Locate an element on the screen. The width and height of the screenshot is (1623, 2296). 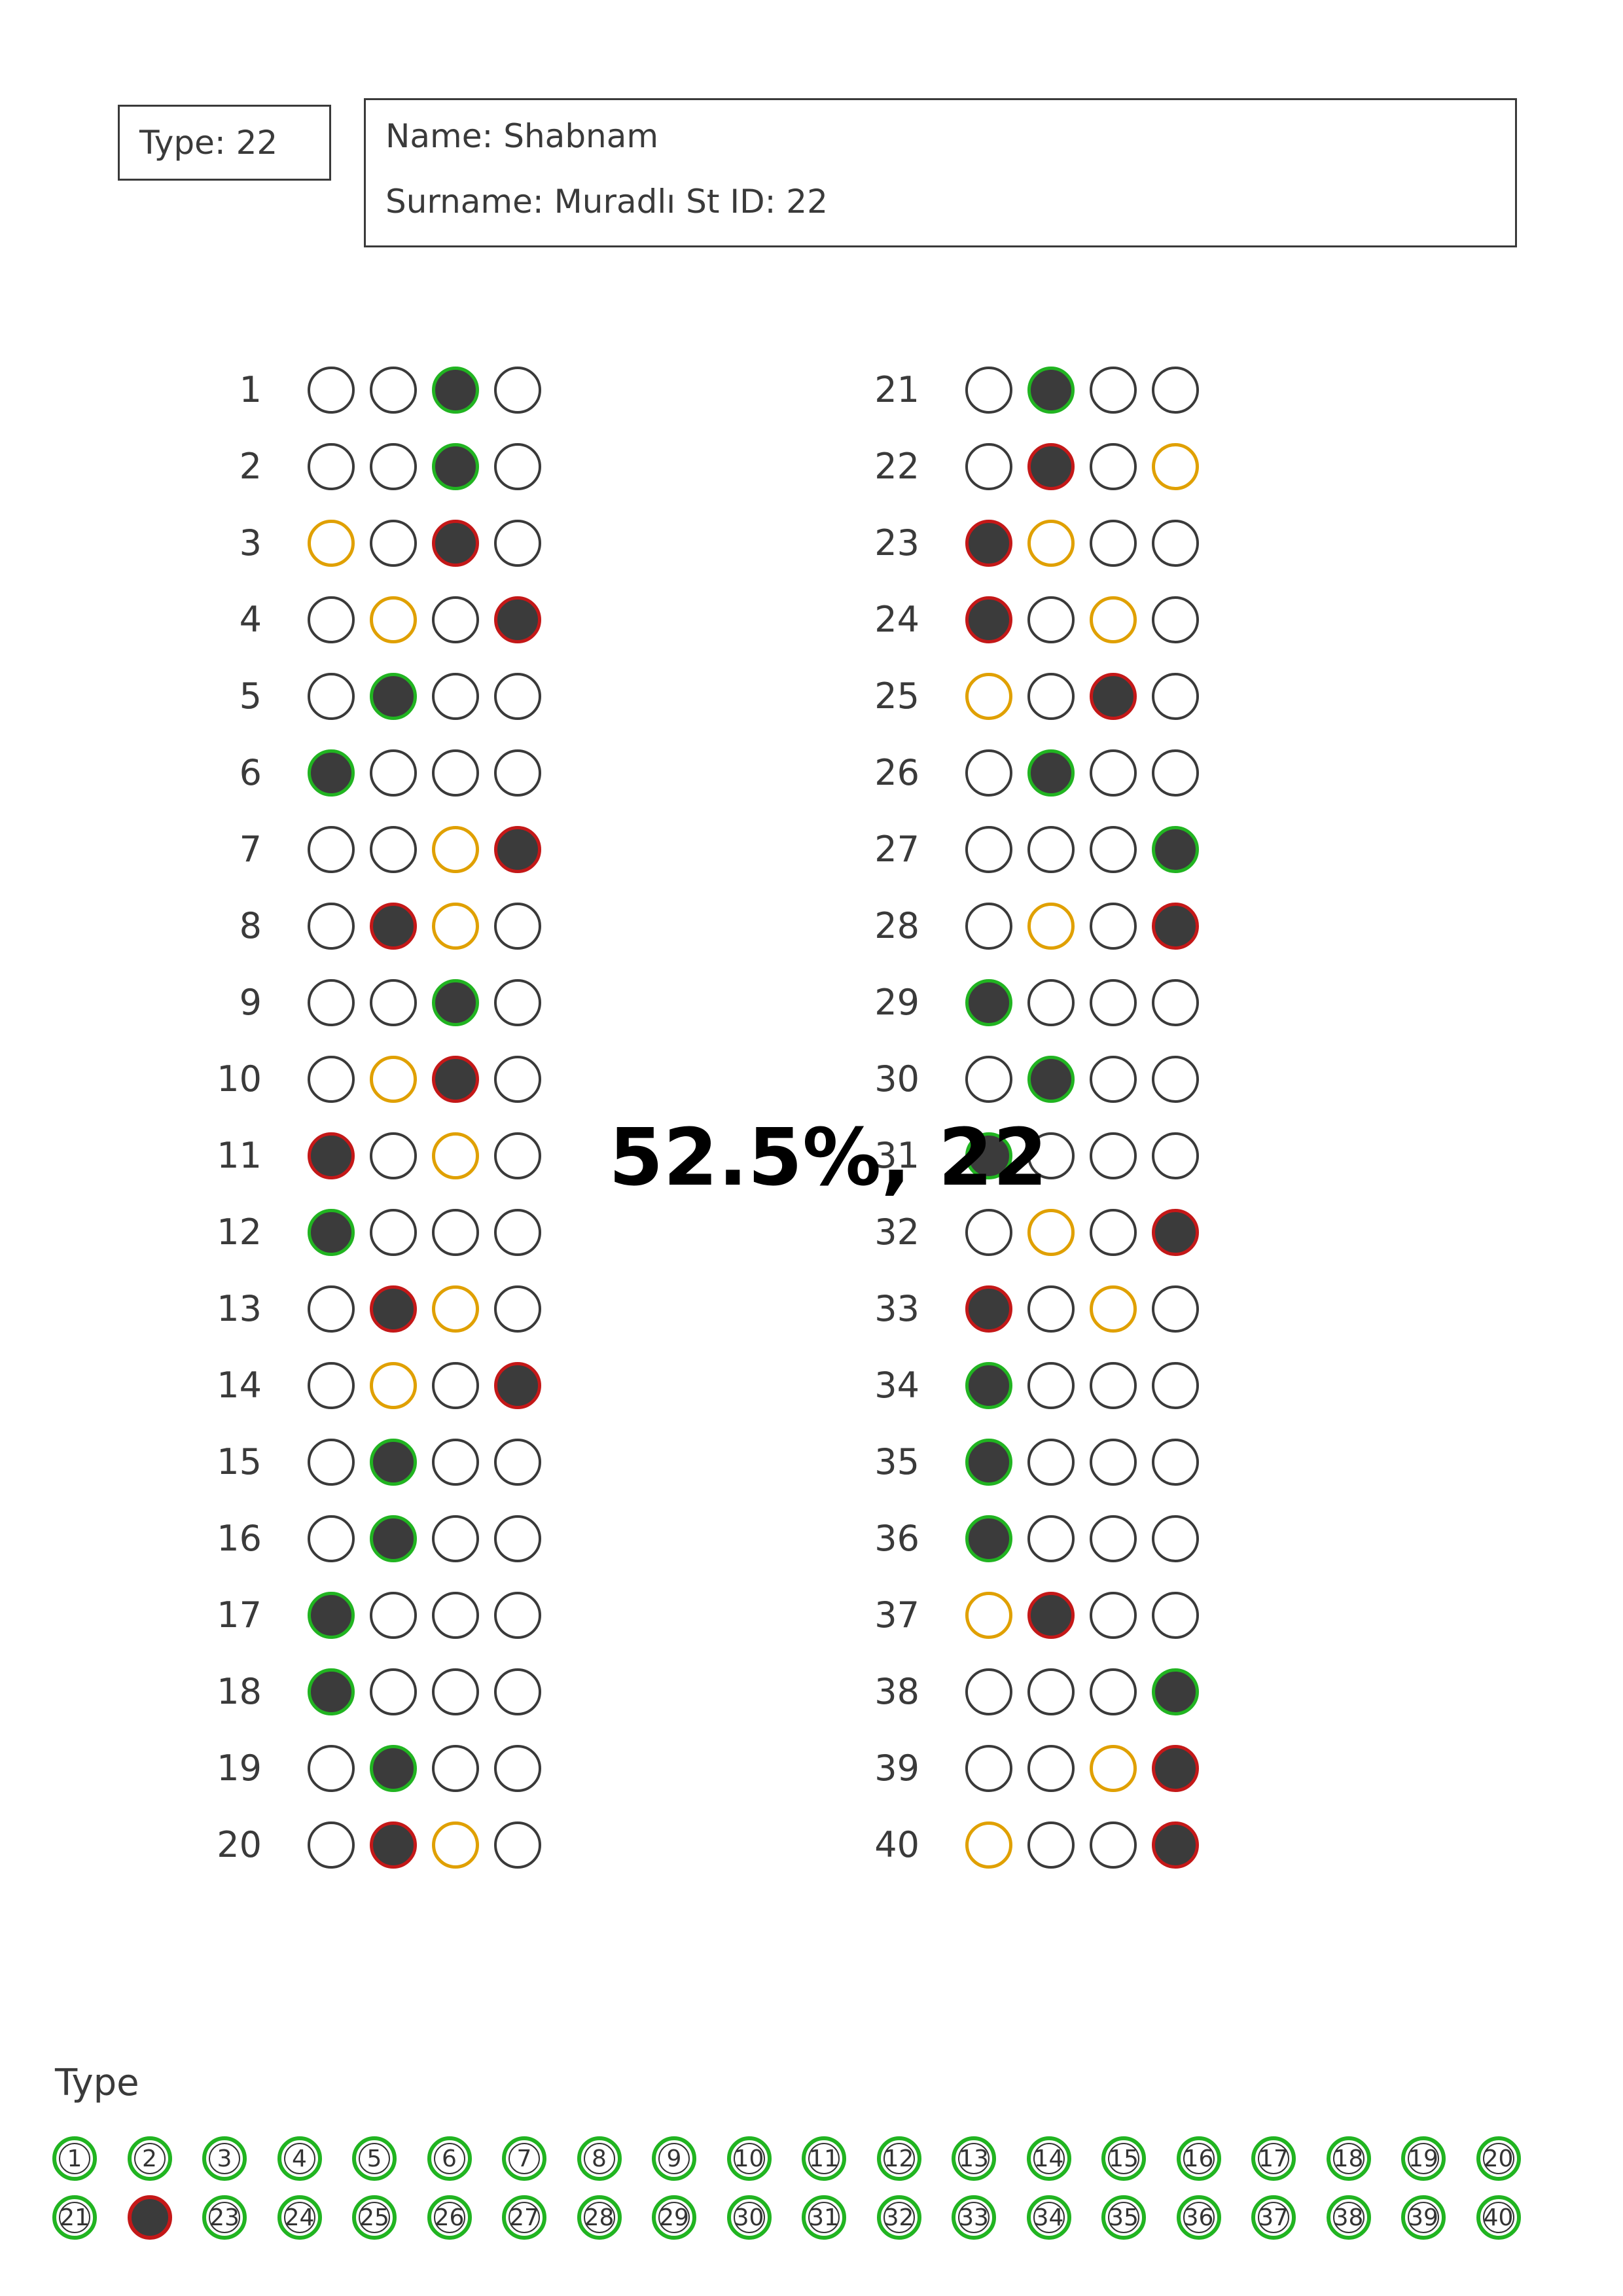
type-bubble-7: 7 is located at coordinates (524, 2158).